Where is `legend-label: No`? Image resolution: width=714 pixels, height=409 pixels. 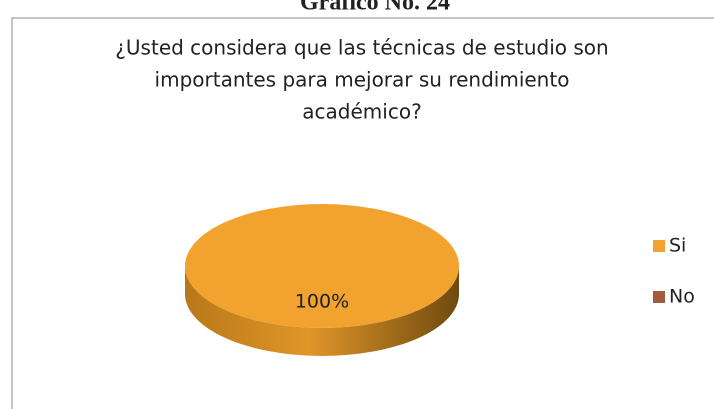 legend-label: No is located at coordinates (682, 297).